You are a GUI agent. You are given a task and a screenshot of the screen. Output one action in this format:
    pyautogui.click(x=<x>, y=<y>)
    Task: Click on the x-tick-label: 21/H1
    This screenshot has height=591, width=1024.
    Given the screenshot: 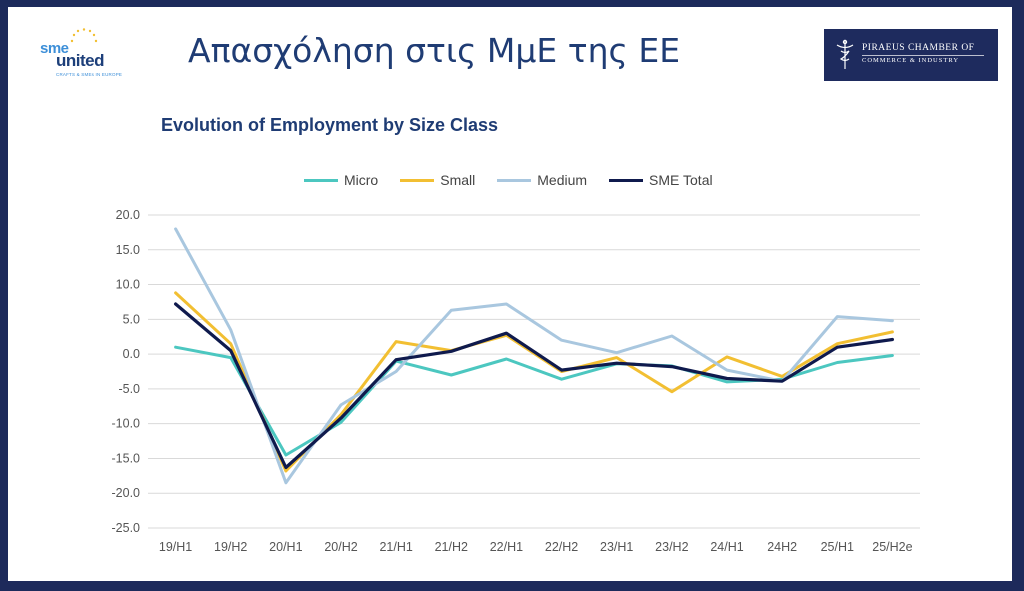 What is the action you would take?
    pyautogui.click(x=395, y=547)
    